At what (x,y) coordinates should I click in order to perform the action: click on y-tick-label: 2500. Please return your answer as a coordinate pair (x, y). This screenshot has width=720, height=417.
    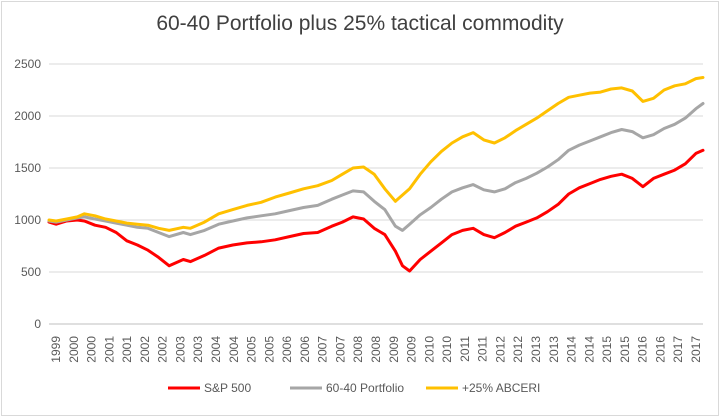
    Looking at the image, I should click on (27, 64).